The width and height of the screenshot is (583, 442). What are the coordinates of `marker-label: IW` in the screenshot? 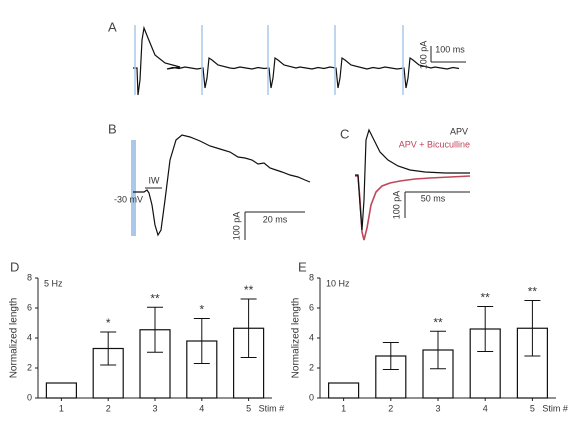 It's located at (155, 180).